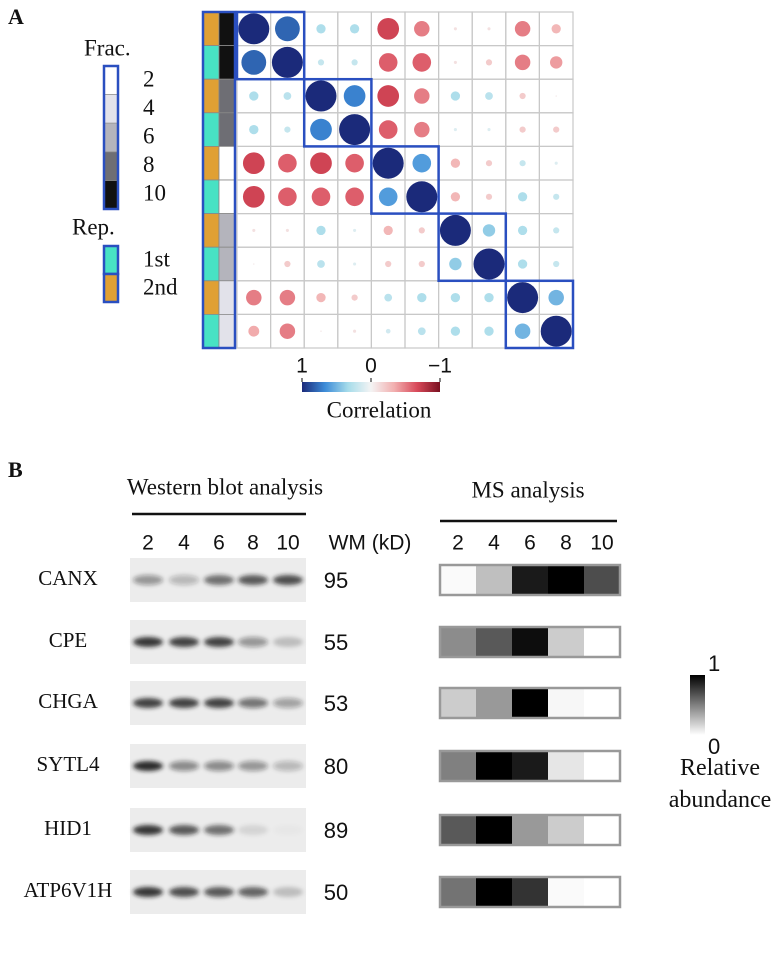 Image resolution: width=776 pixels, height=978 pixels. I want to click on protein-name: CANX, so click(68, 578).